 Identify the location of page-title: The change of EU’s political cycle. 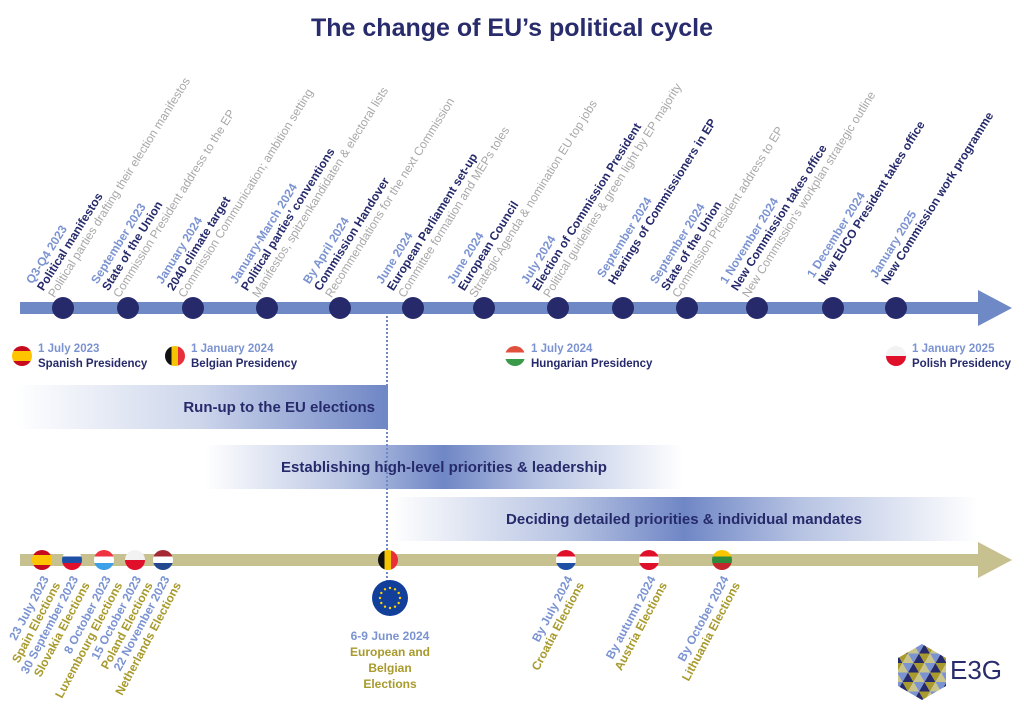
(512, 28).